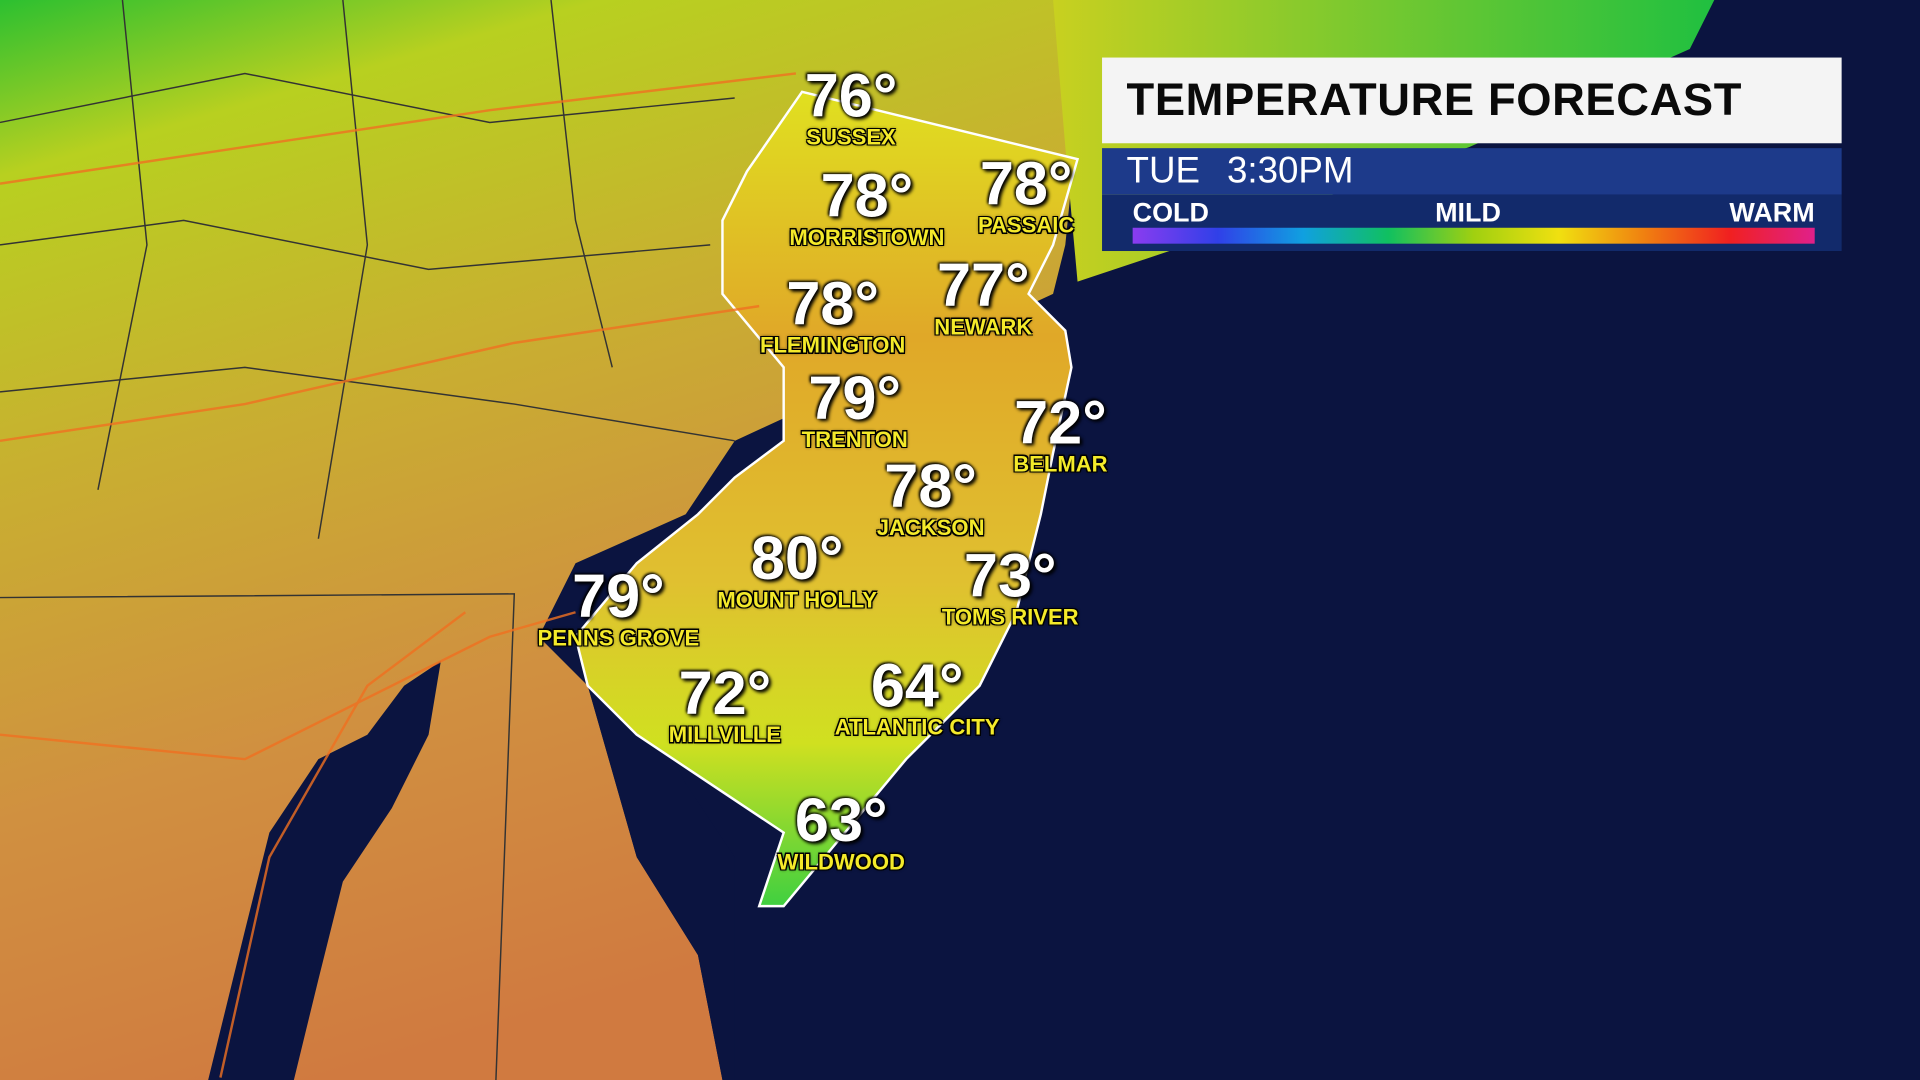 This screenshot has height=1080, width=1920. I want to click on city-temperature: 80°, so click(797, 558).